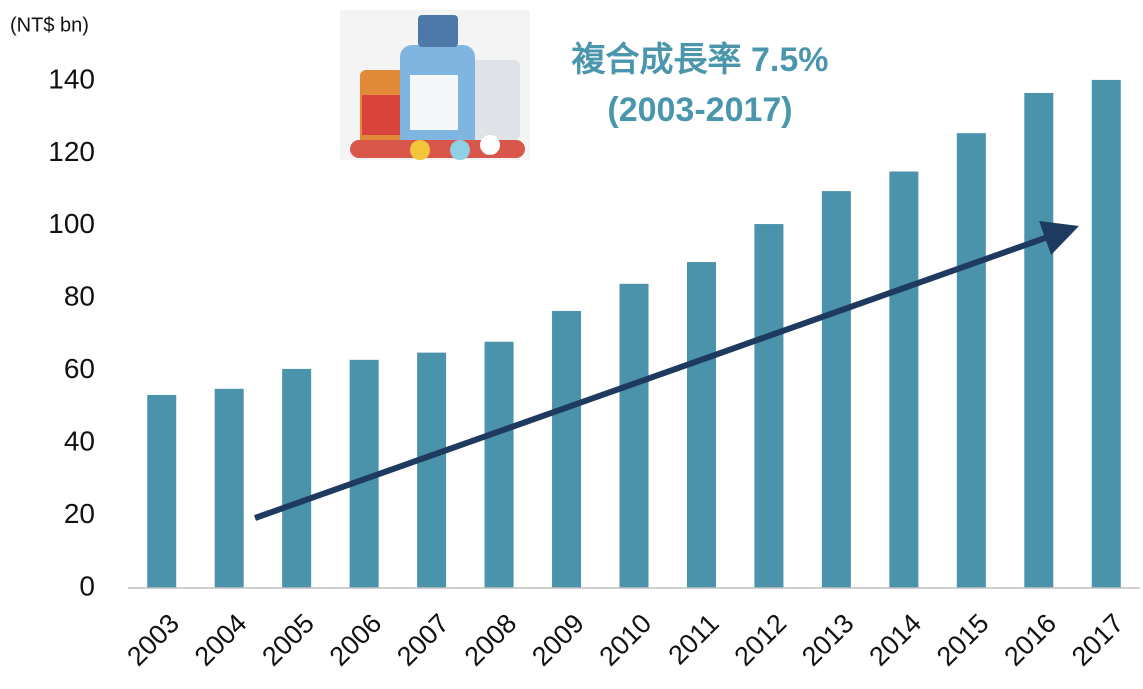 Image resolution: width=1143 pixels, height=689 pixels. I want to click on x-tick-label: 2016, so click(1030, 640).